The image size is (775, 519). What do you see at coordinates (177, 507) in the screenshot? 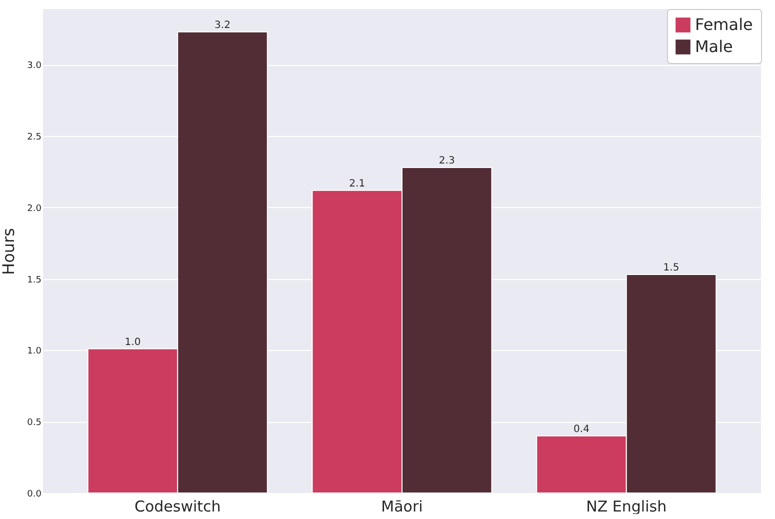
I see `x-tick-label: Codeswitch` at bounding box center [177, 507].